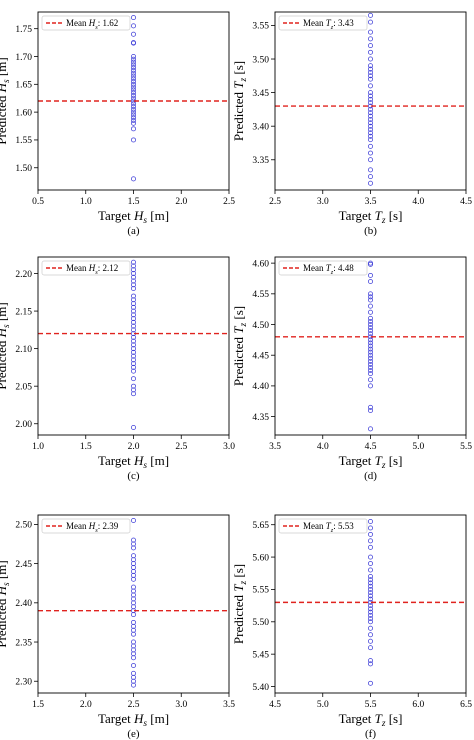  Describe the element at coordinates (38, 202) in the screenshot. I see `x-tick-label: 0.5` at that location.